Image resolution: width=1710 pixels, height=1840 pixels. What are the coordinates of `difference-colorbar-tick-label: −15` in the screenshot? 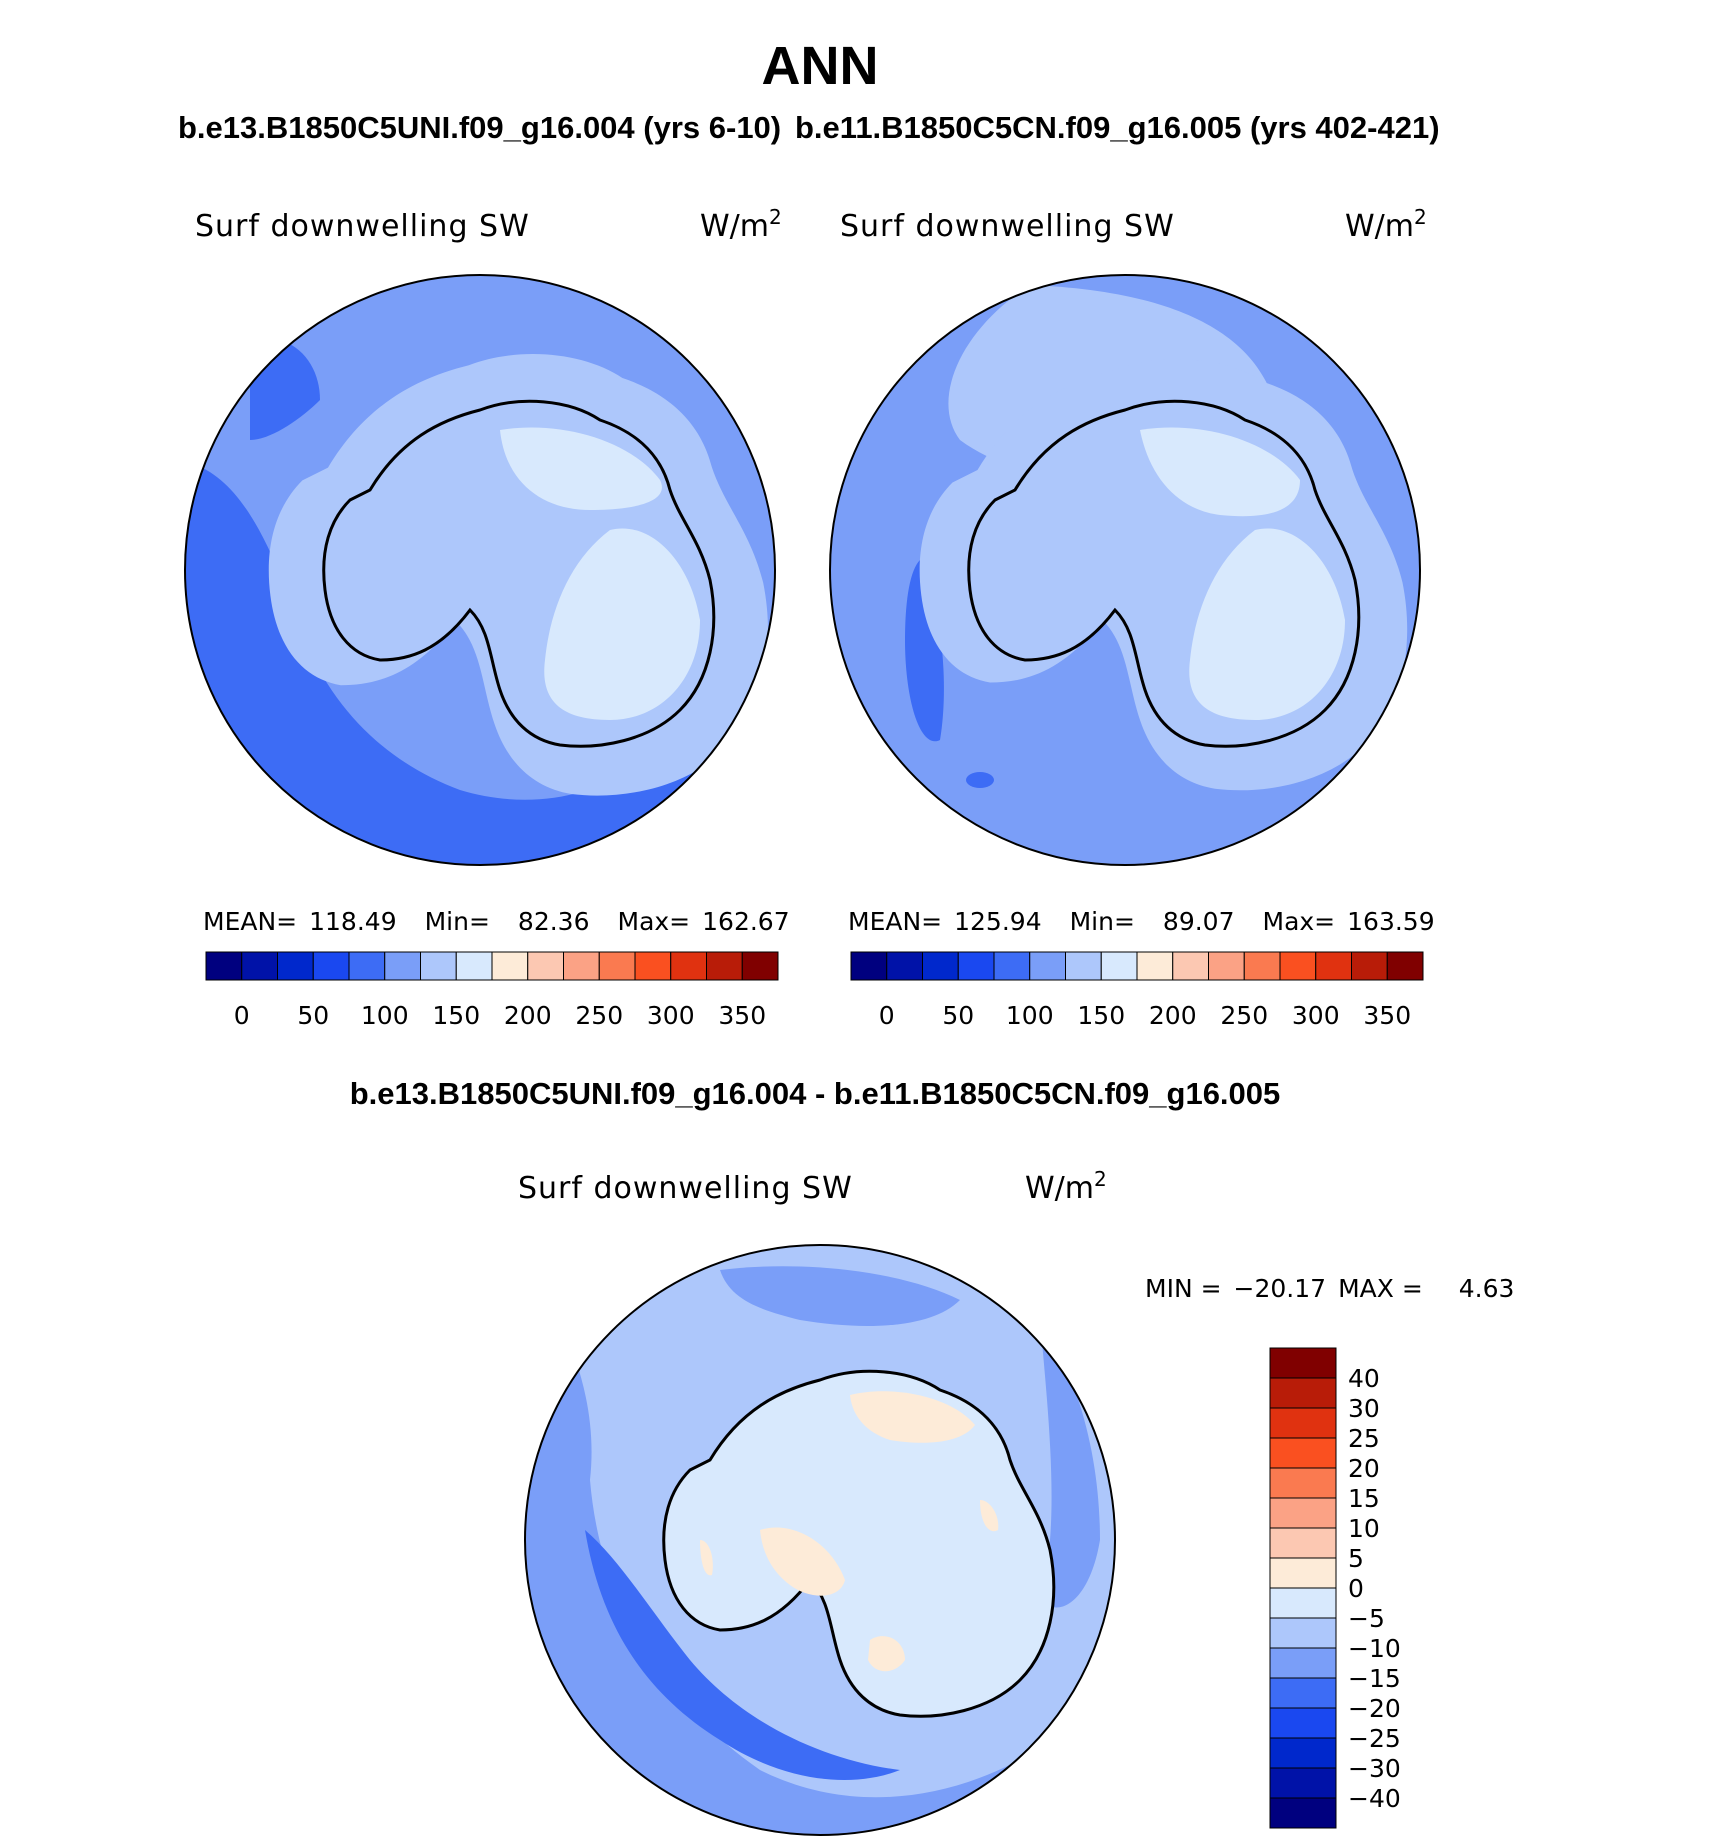 It's located at (1374, 1678).